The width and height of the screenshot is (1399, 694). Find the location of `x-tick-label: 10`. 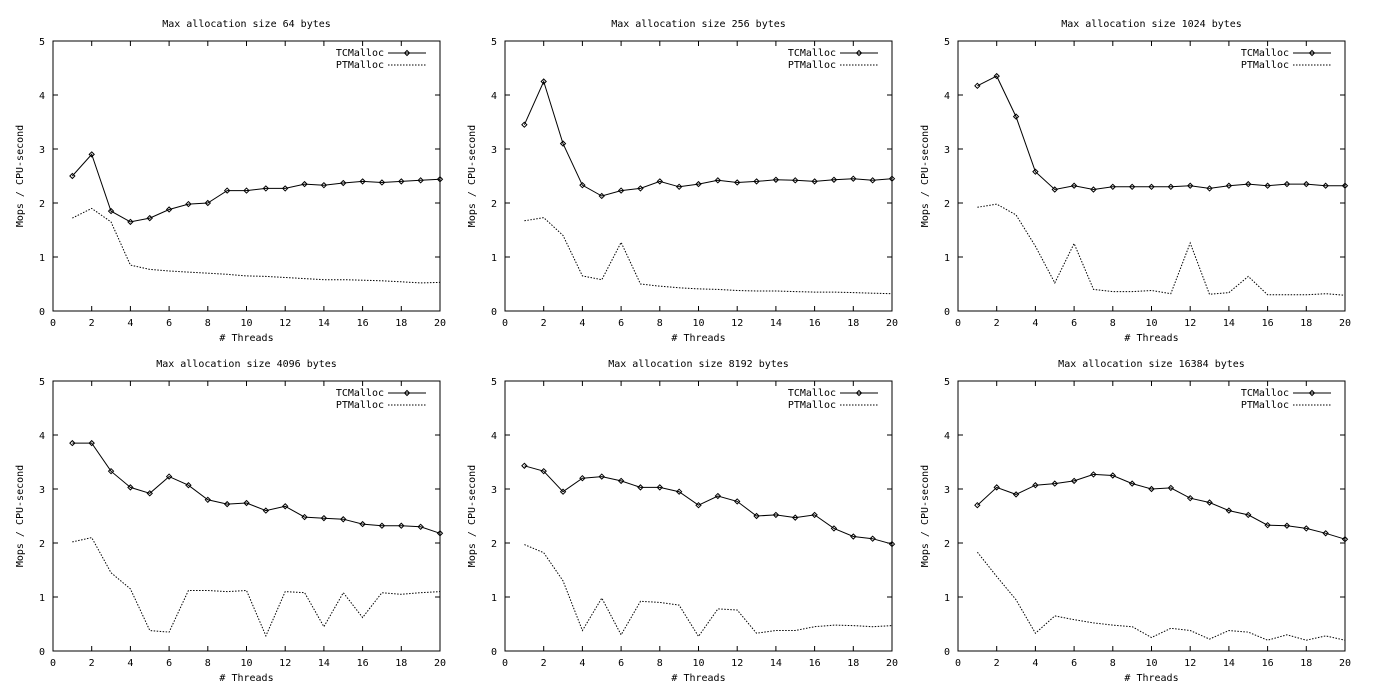

x-tick-label: 10 is located at coordinates (1151, 663).